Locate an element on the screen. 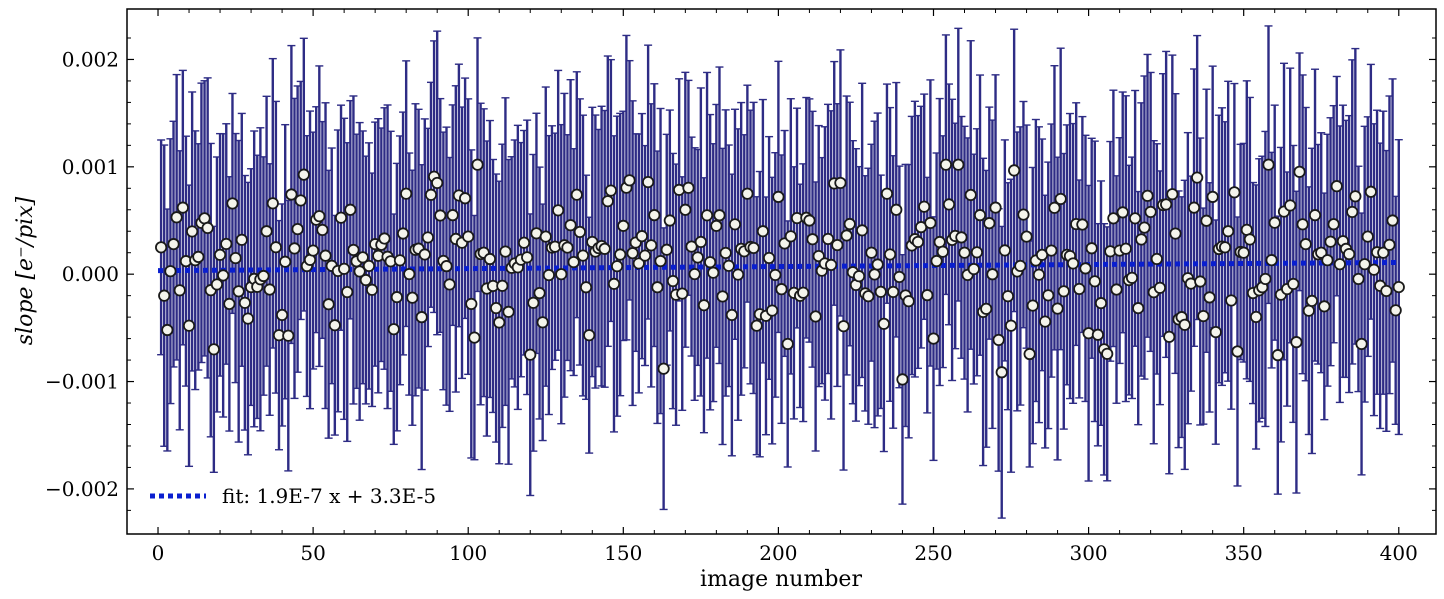  x-tick-label: 200 is located at coordinates (778, 553).